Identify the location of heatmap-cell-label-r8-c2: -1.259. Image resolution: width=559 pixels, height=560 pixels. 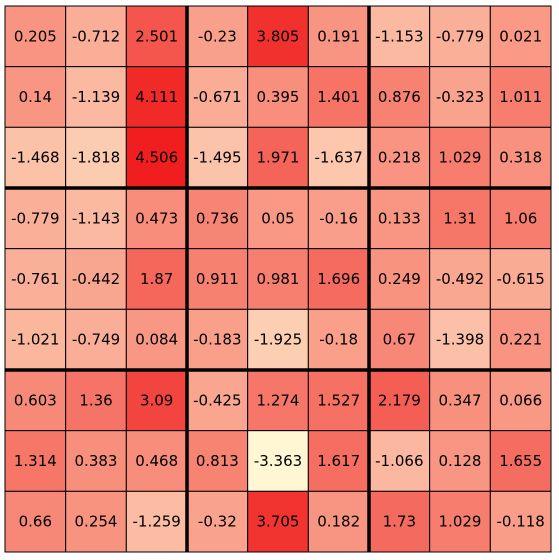
(156, 522).